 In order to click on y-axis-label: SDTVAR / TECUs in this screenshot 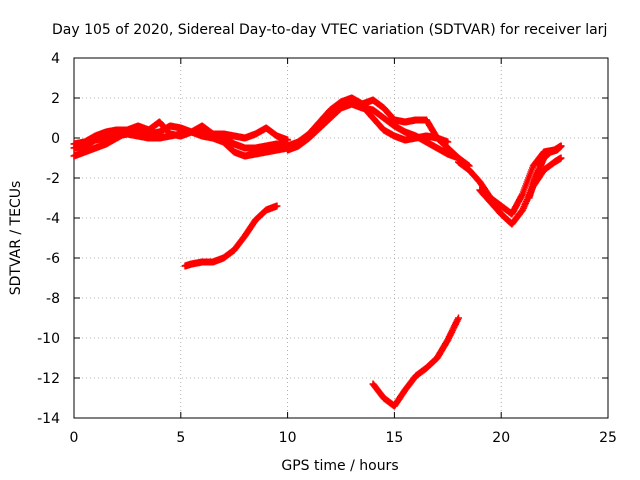, I will do `click(16, 238)`.